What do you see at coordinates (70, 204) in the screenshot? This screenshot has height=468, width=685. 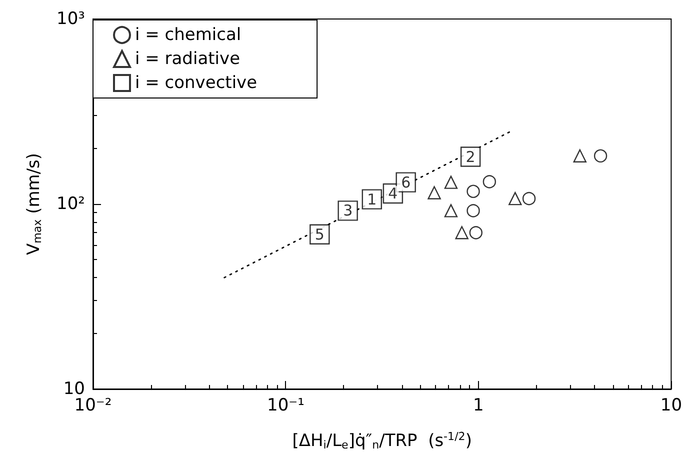 I see `y-tick-label: 10²` at bounding box center [70, 204].